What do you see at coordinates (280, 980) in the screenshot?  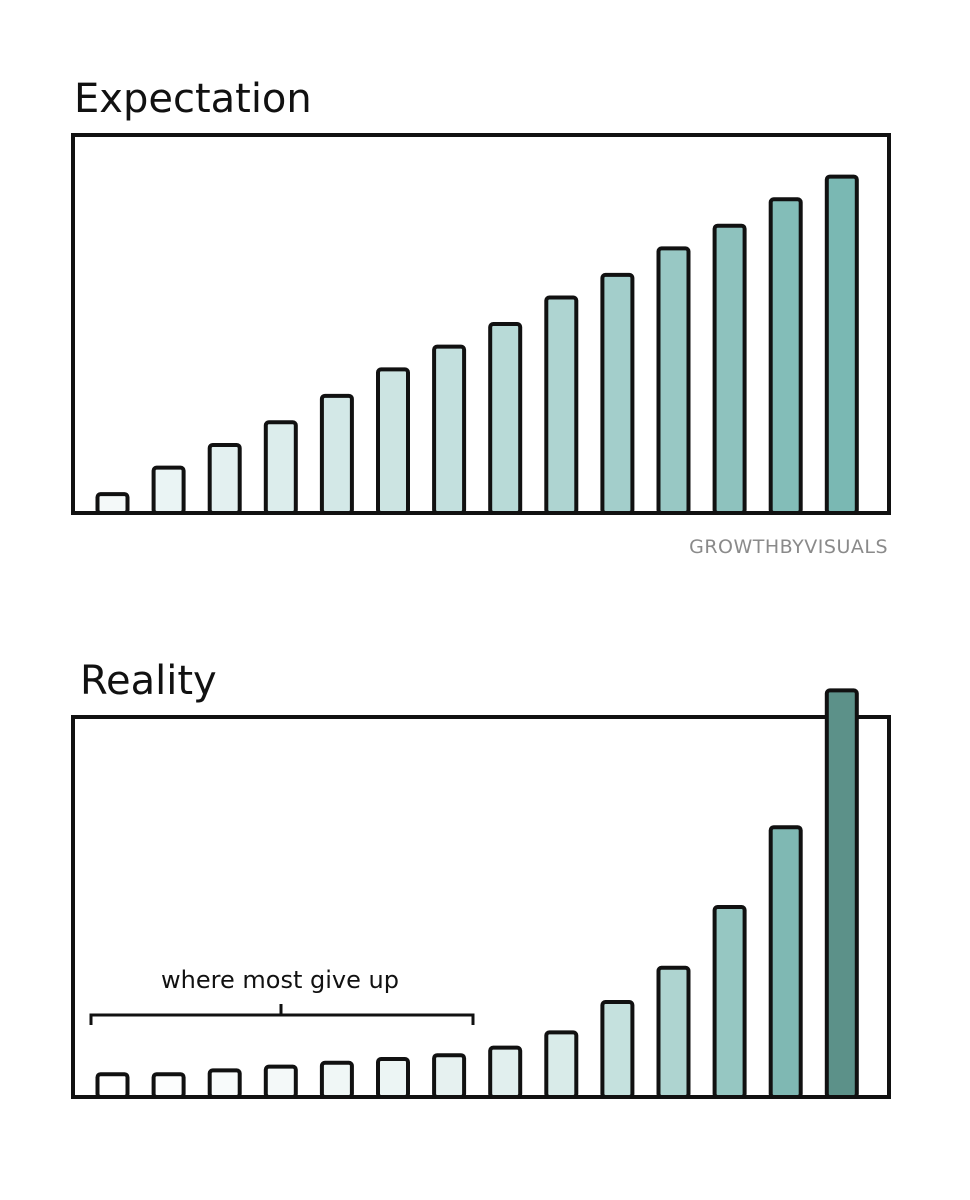 I see `annotation: where most give up` at bounding box center [280, 980].